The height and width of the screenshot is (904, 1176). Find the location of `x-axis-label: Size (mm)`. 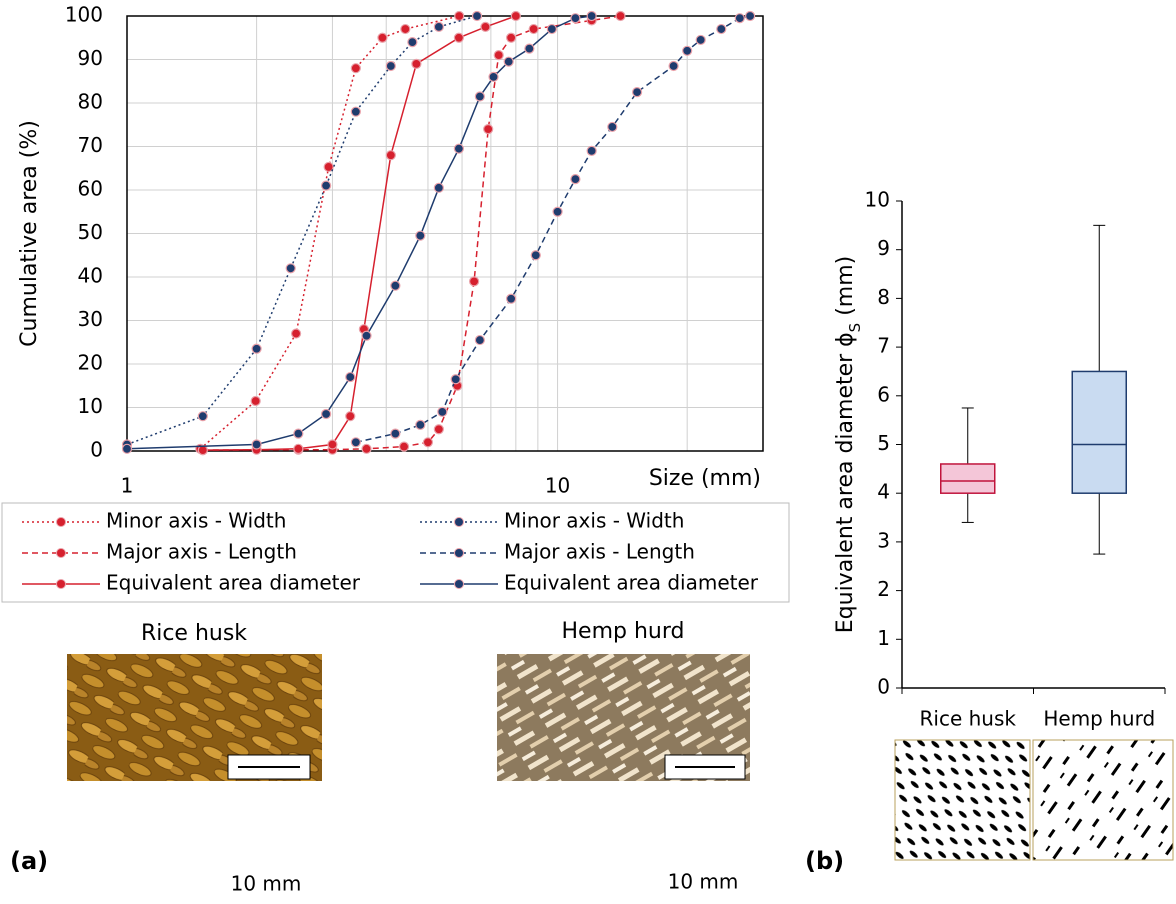

x-axis-label: Size (mm) is located at coordinates (705, 478).